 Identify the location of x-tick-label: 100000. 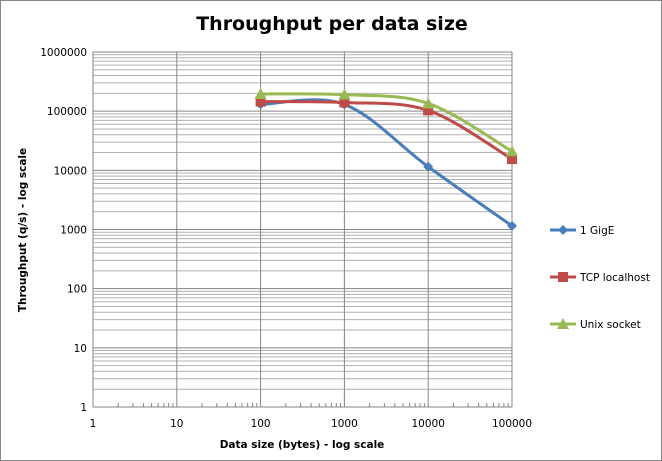
(512, 424).